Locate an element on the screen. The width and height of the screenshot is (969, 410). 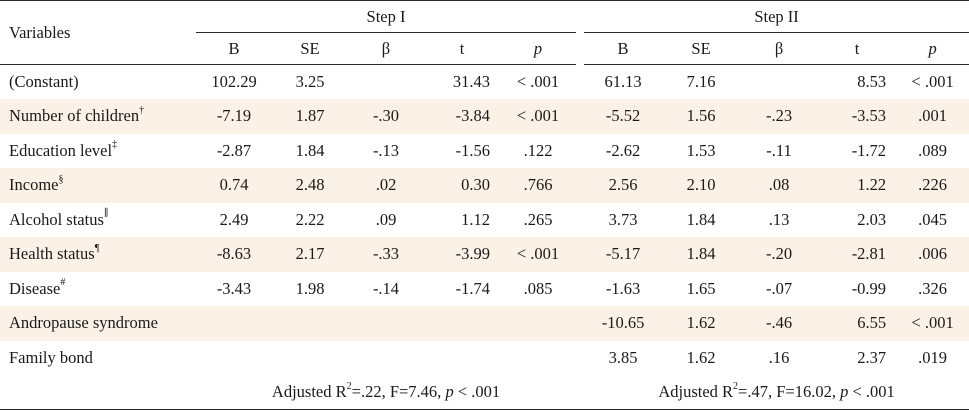
cell-s1-t: -3.84 is located at coordinates (472, 116).